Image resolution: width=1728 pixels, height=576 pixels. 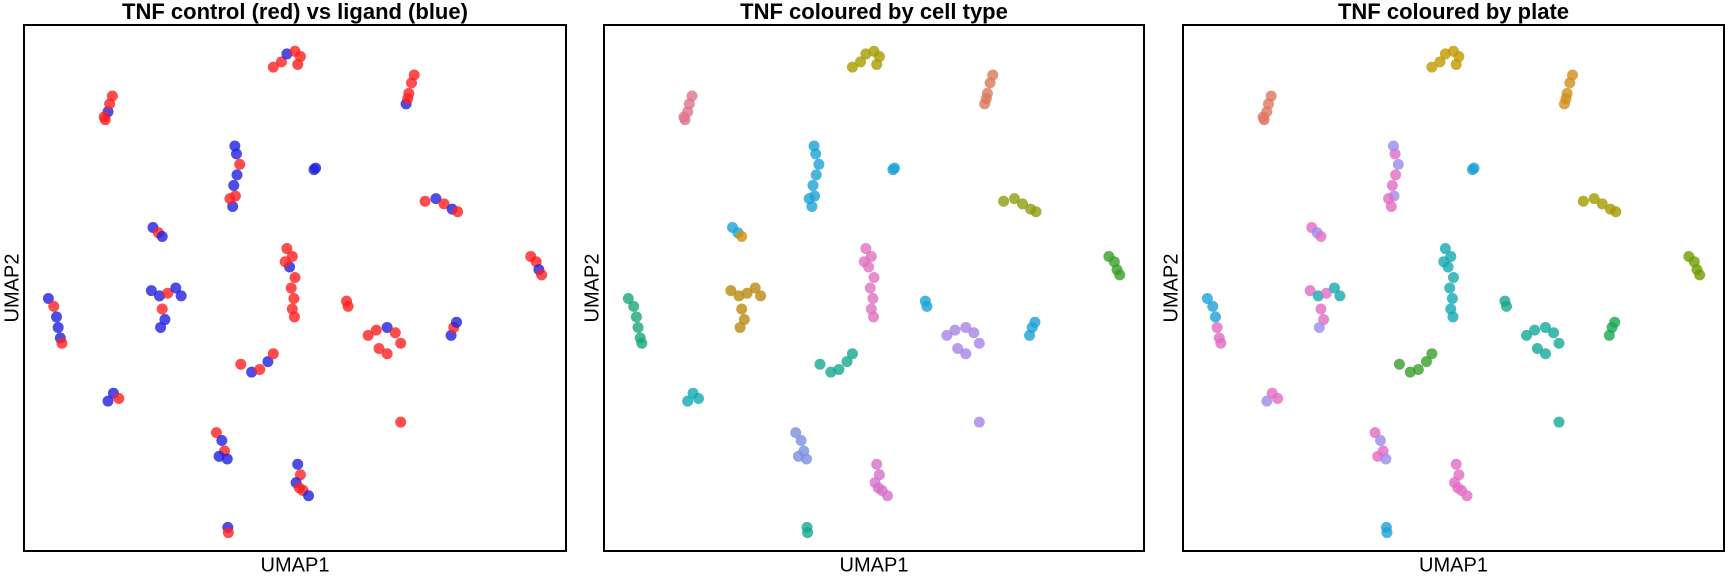 I want to click on y-axis-label: UMAP2, so click(x=592, y=288).